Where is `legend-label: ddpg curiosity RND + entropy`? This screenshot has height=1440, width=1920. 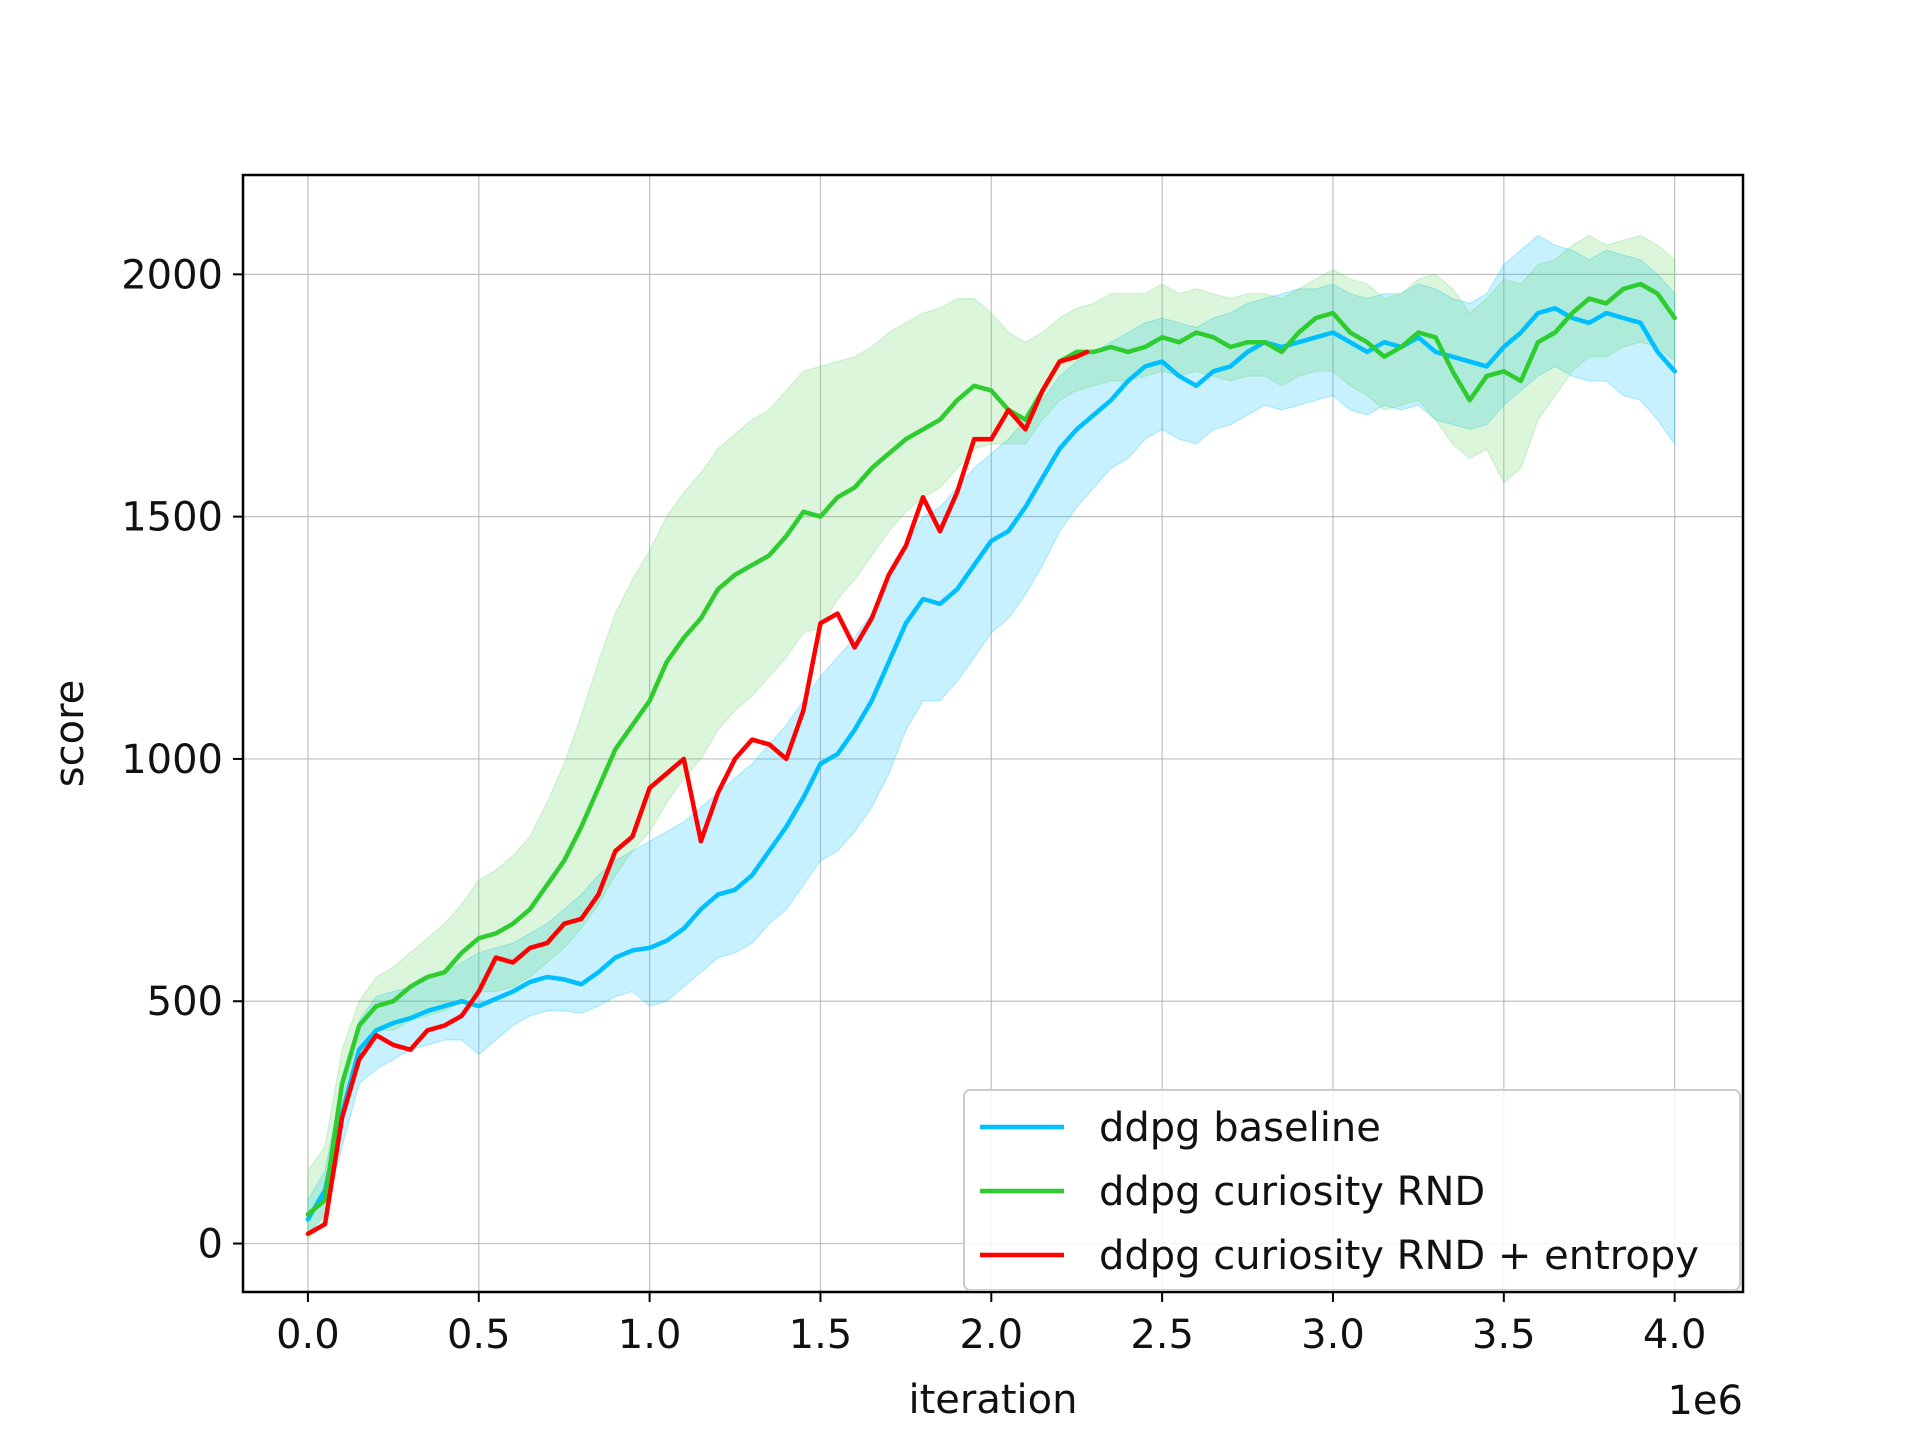
legend-label: ddpg curiosity RND + entropy is located at coordinates (1399, 1256).